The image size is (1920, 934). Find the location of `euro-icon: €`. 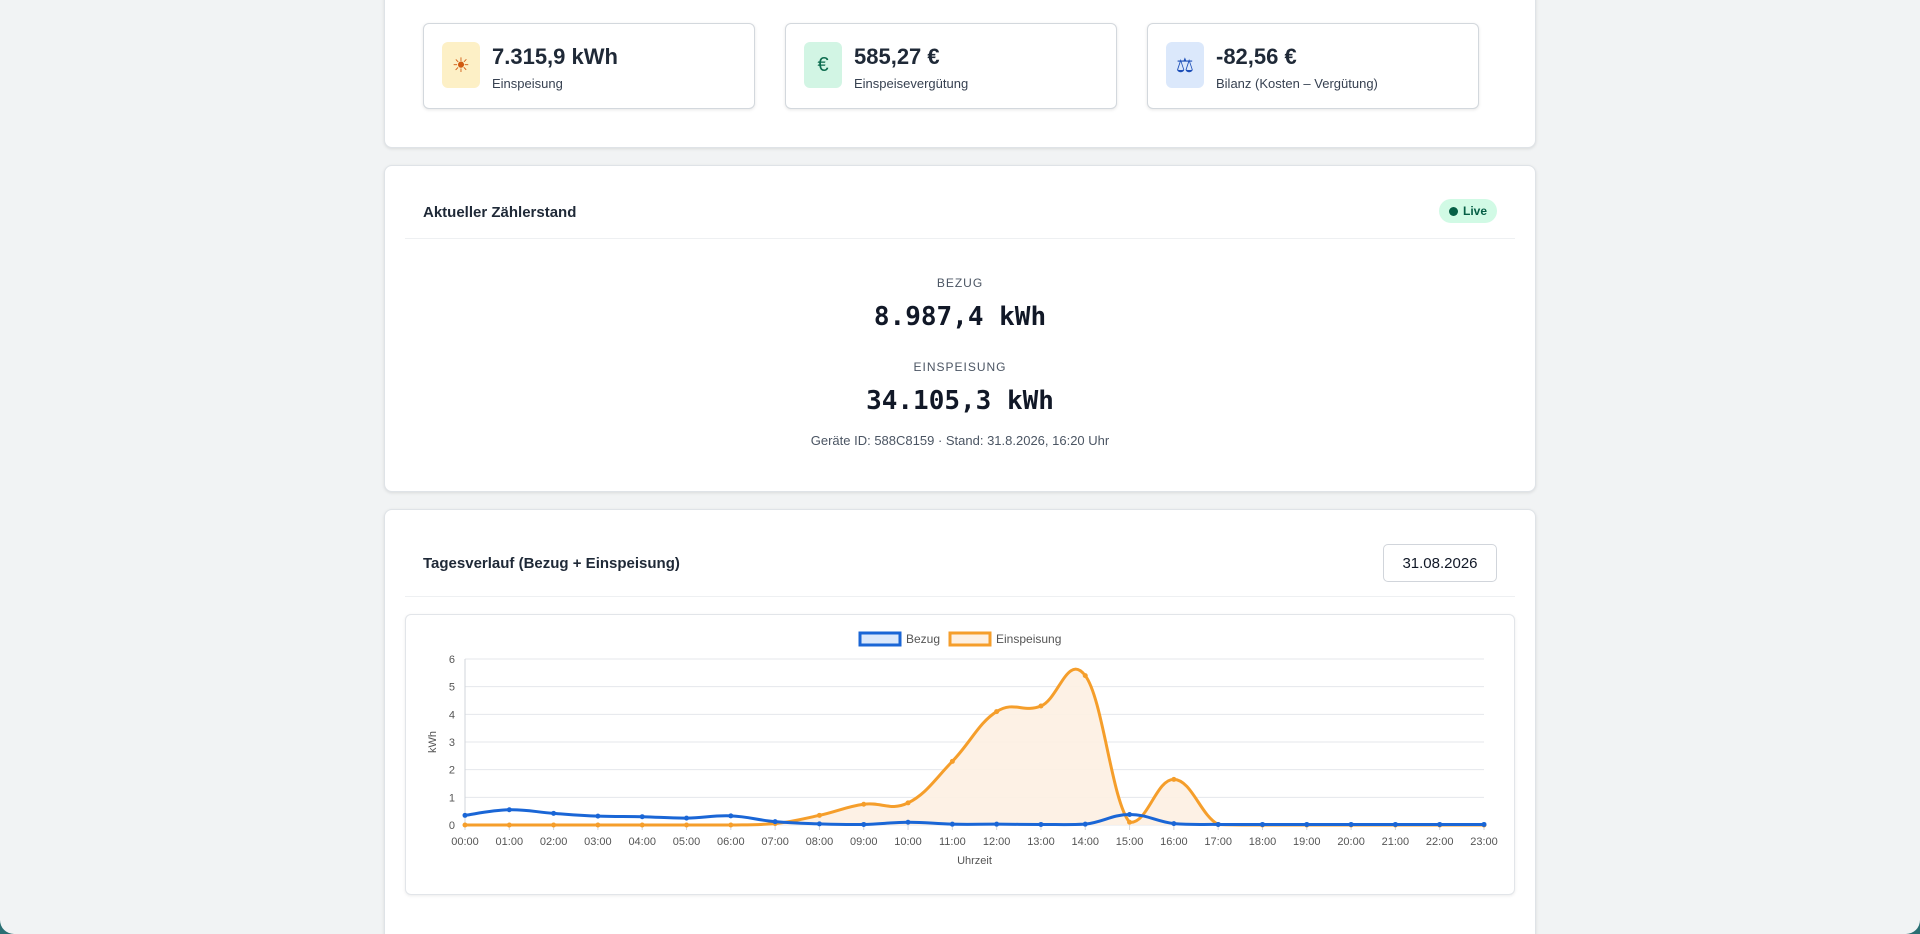

euro-icon: € is located at coordinates (823, 65).